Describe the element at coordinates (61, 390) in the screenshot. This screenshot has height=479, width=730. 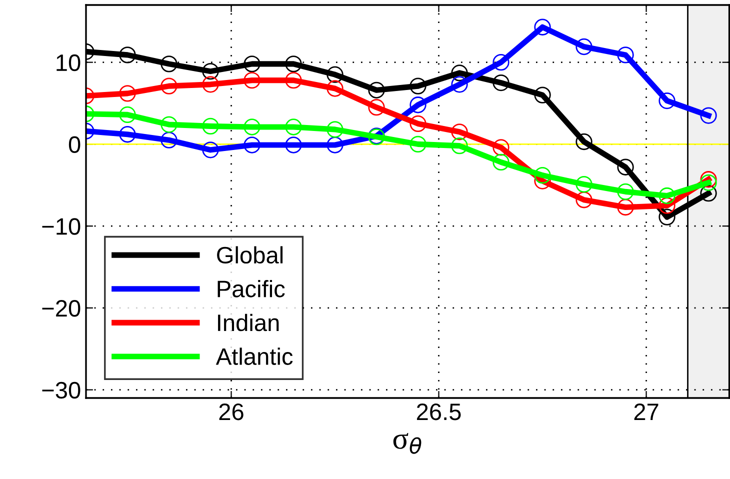
I see `y-tick-label: −30` at that location.